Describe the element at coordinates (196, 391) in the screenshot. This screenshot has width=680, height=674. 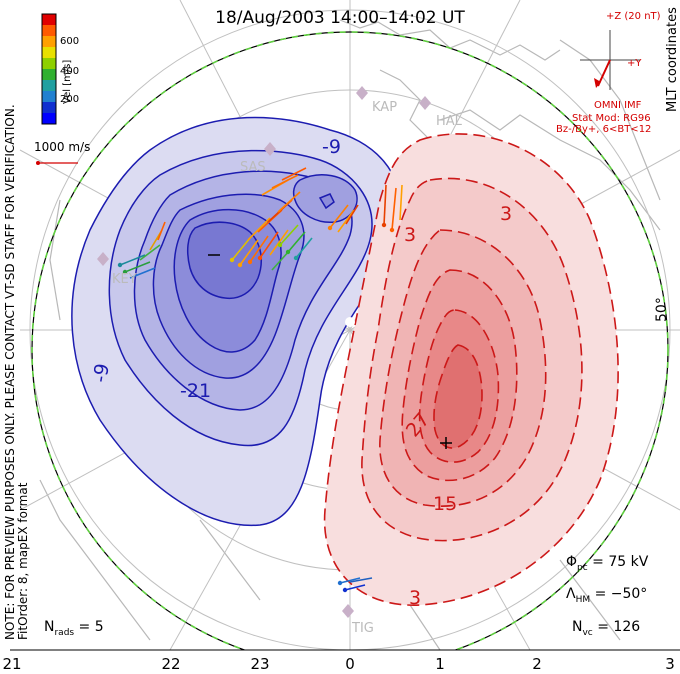
I see `contour-label-neg-c: -21` at that location.